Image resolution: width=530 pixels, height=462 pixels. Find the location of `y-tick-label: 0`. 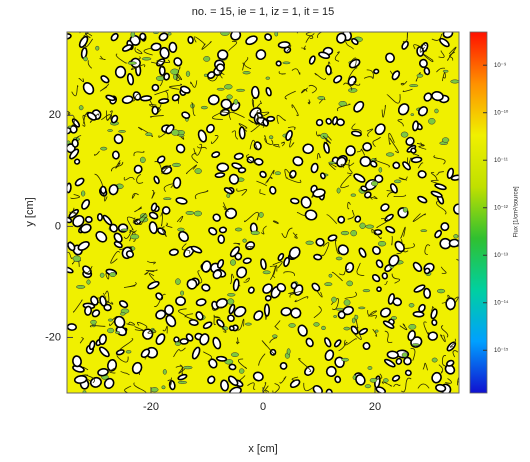

y-tick-label: 0 is located at coordinates (58, 226).